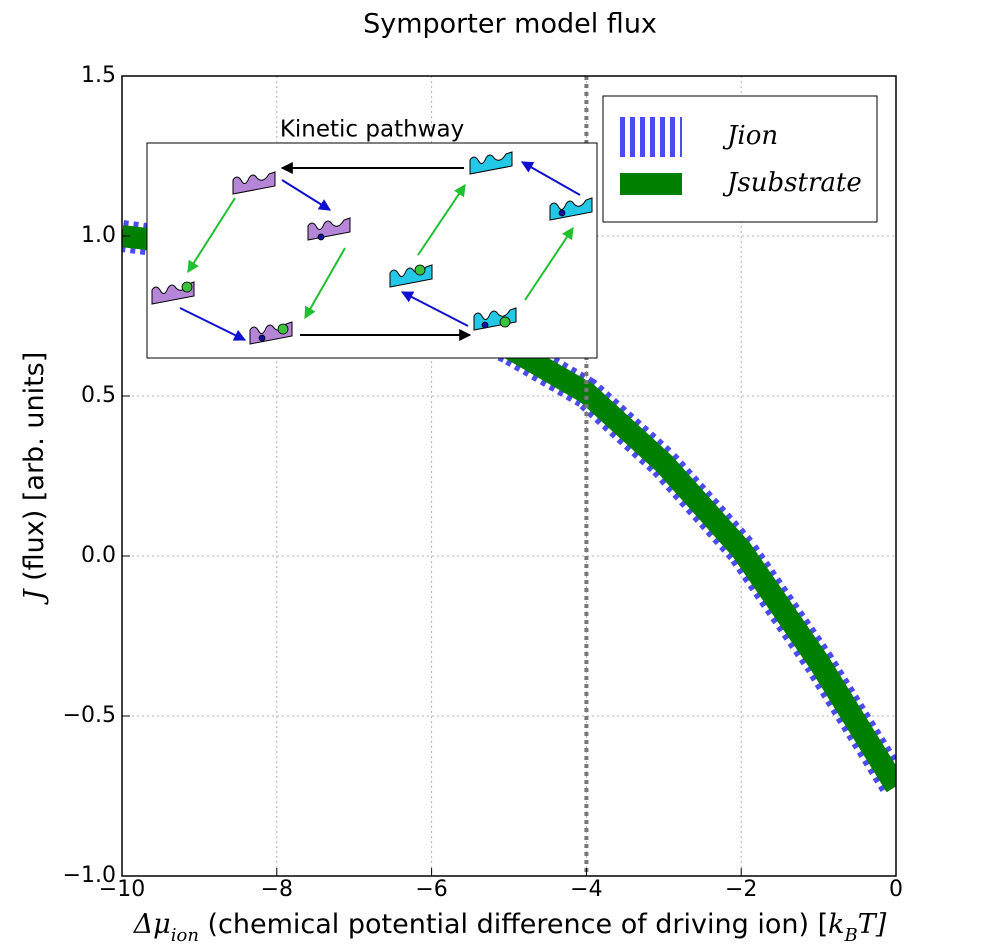 This screenshot has width=988, height=947. Describe the element at coordinates (373, 275) in the screenshot. I see `particles` at that location.